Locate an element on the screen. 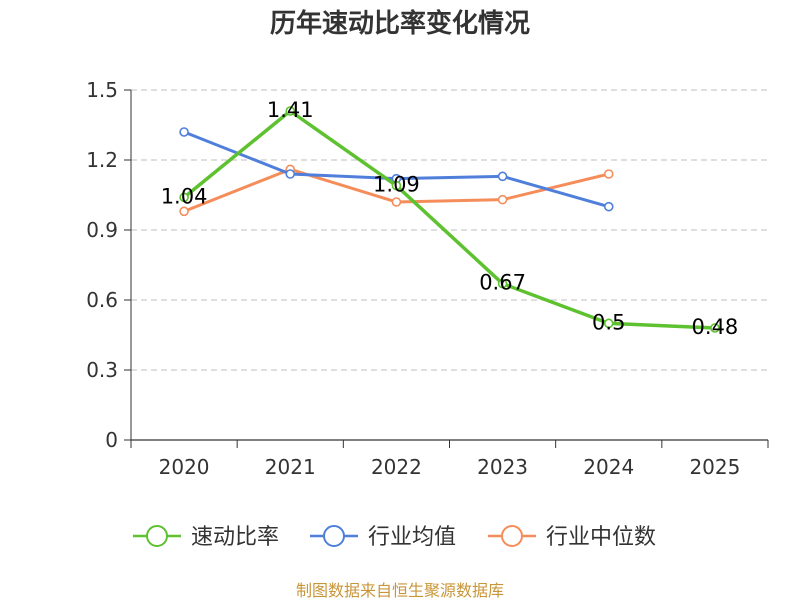  data-label: 0.67 is located at coordinates (502, 283).